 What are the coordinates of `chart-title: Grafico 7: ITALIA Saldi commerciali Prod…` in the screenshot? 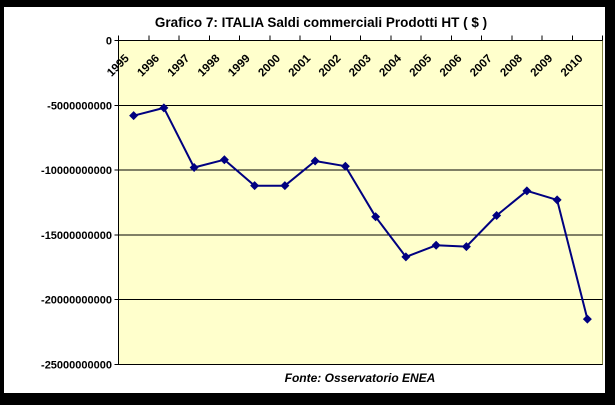 It's located at (321, 22).